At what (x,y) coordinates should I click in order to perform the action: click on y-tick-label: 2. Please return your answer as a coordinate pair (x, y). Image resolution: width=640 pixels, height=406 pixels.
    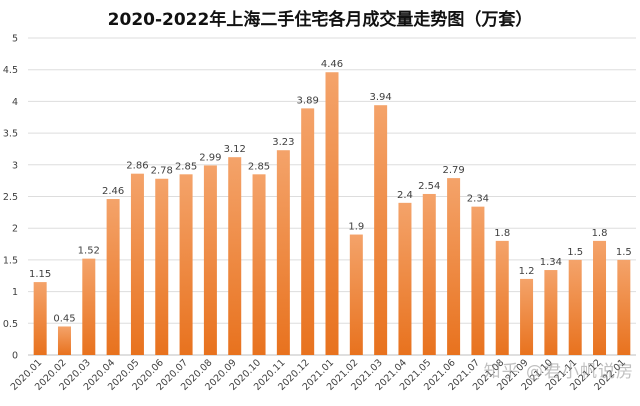
    Looking at the image, I should click on (15, 229).